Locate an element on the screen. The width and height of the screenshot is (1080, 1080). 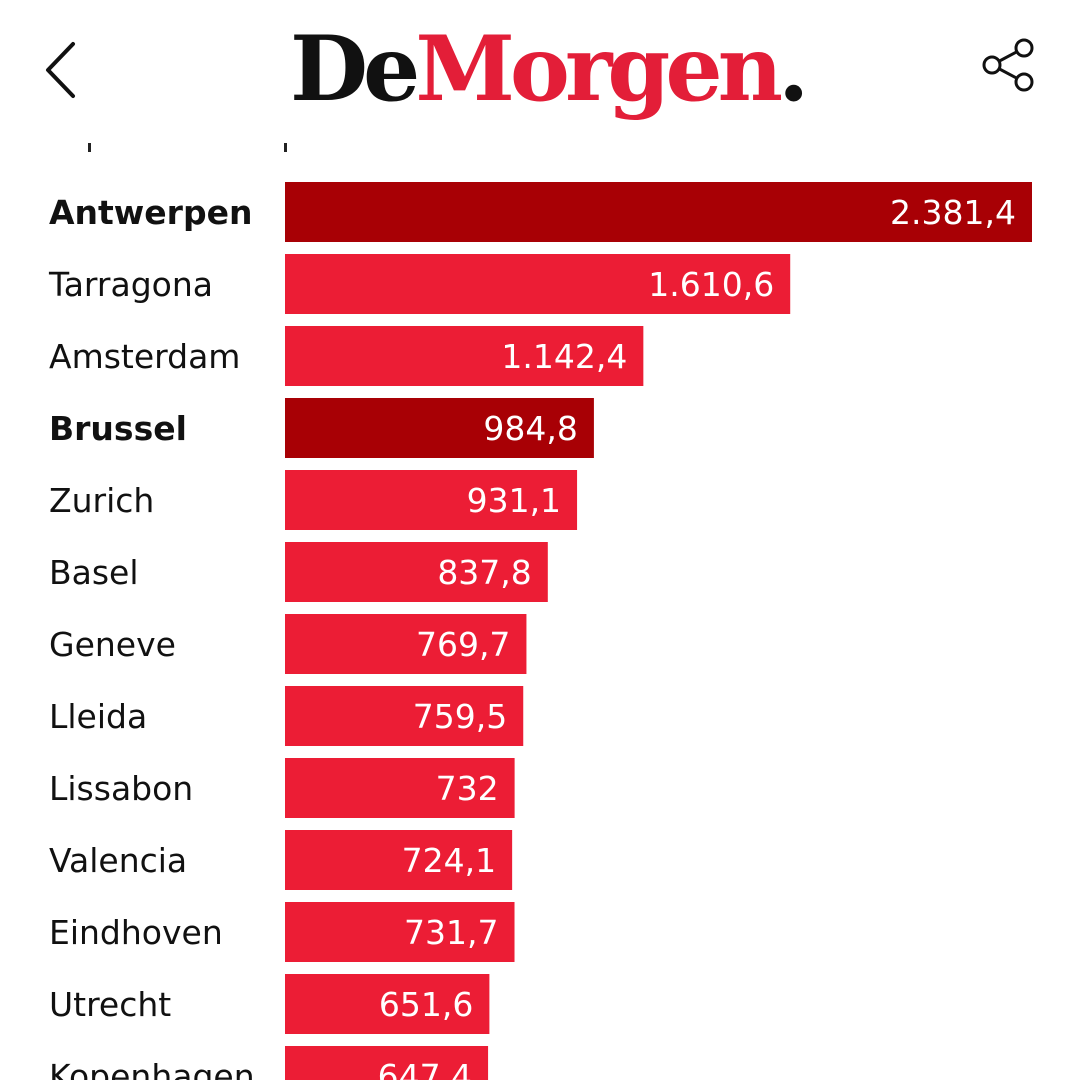
category-label: Amsterdam is located at coordinates (144, 356).